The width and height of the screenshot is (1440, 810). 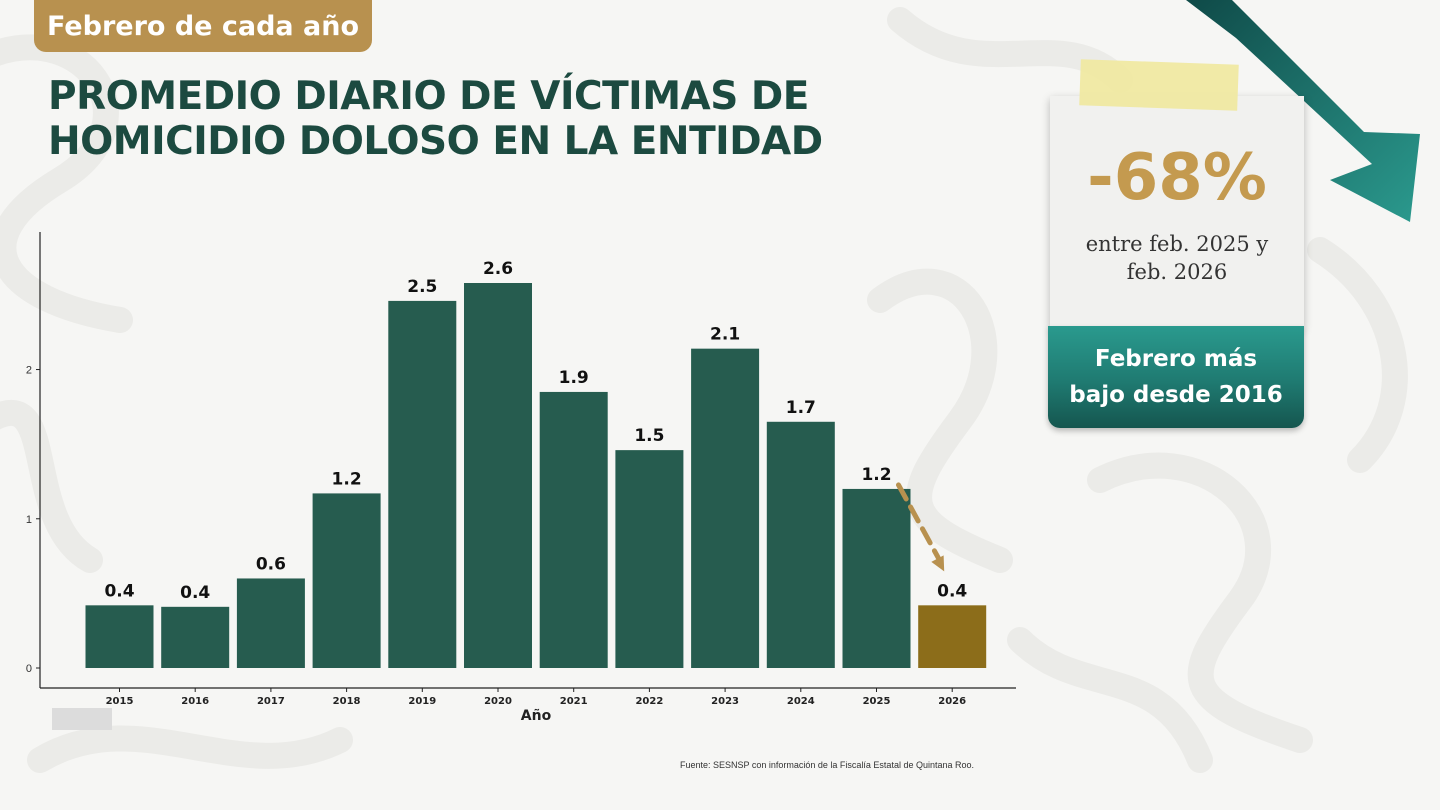 I want to click on x-tick-label-2021: 2021, so click(x=574, y=701).